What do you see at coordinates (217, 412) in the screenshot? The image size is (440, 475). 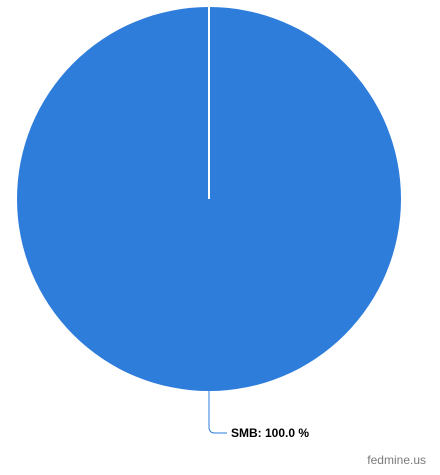 I see `label-leader-line` at bounding box center [217, 412].